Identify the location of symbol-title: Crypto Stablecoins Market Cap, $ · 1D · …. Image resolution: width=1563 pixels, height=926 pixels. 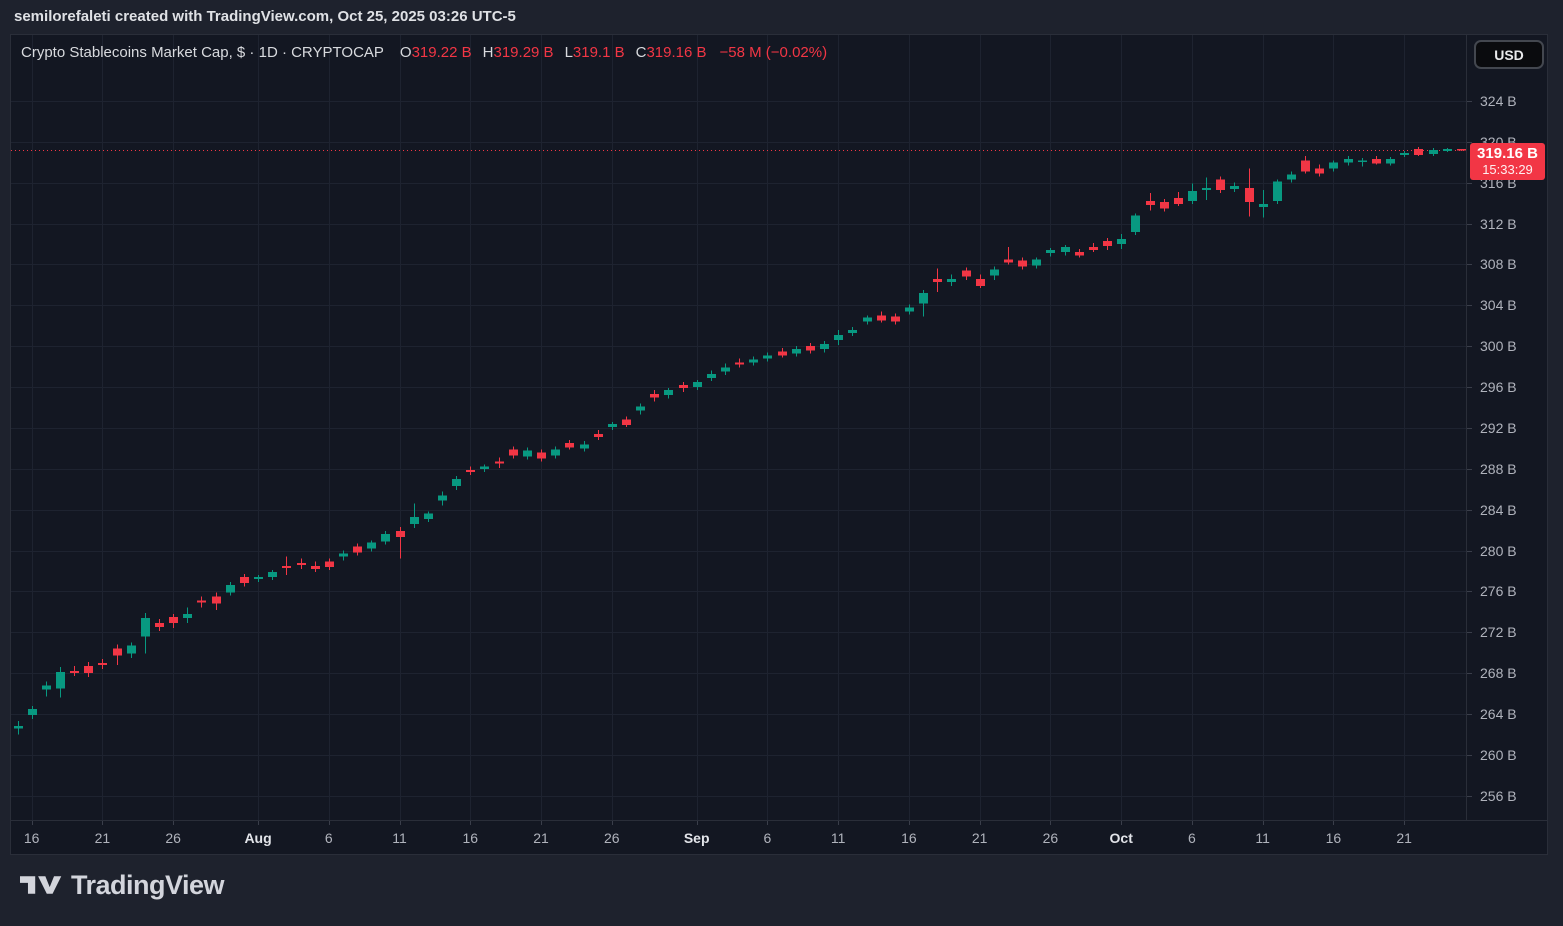
(202, 52).